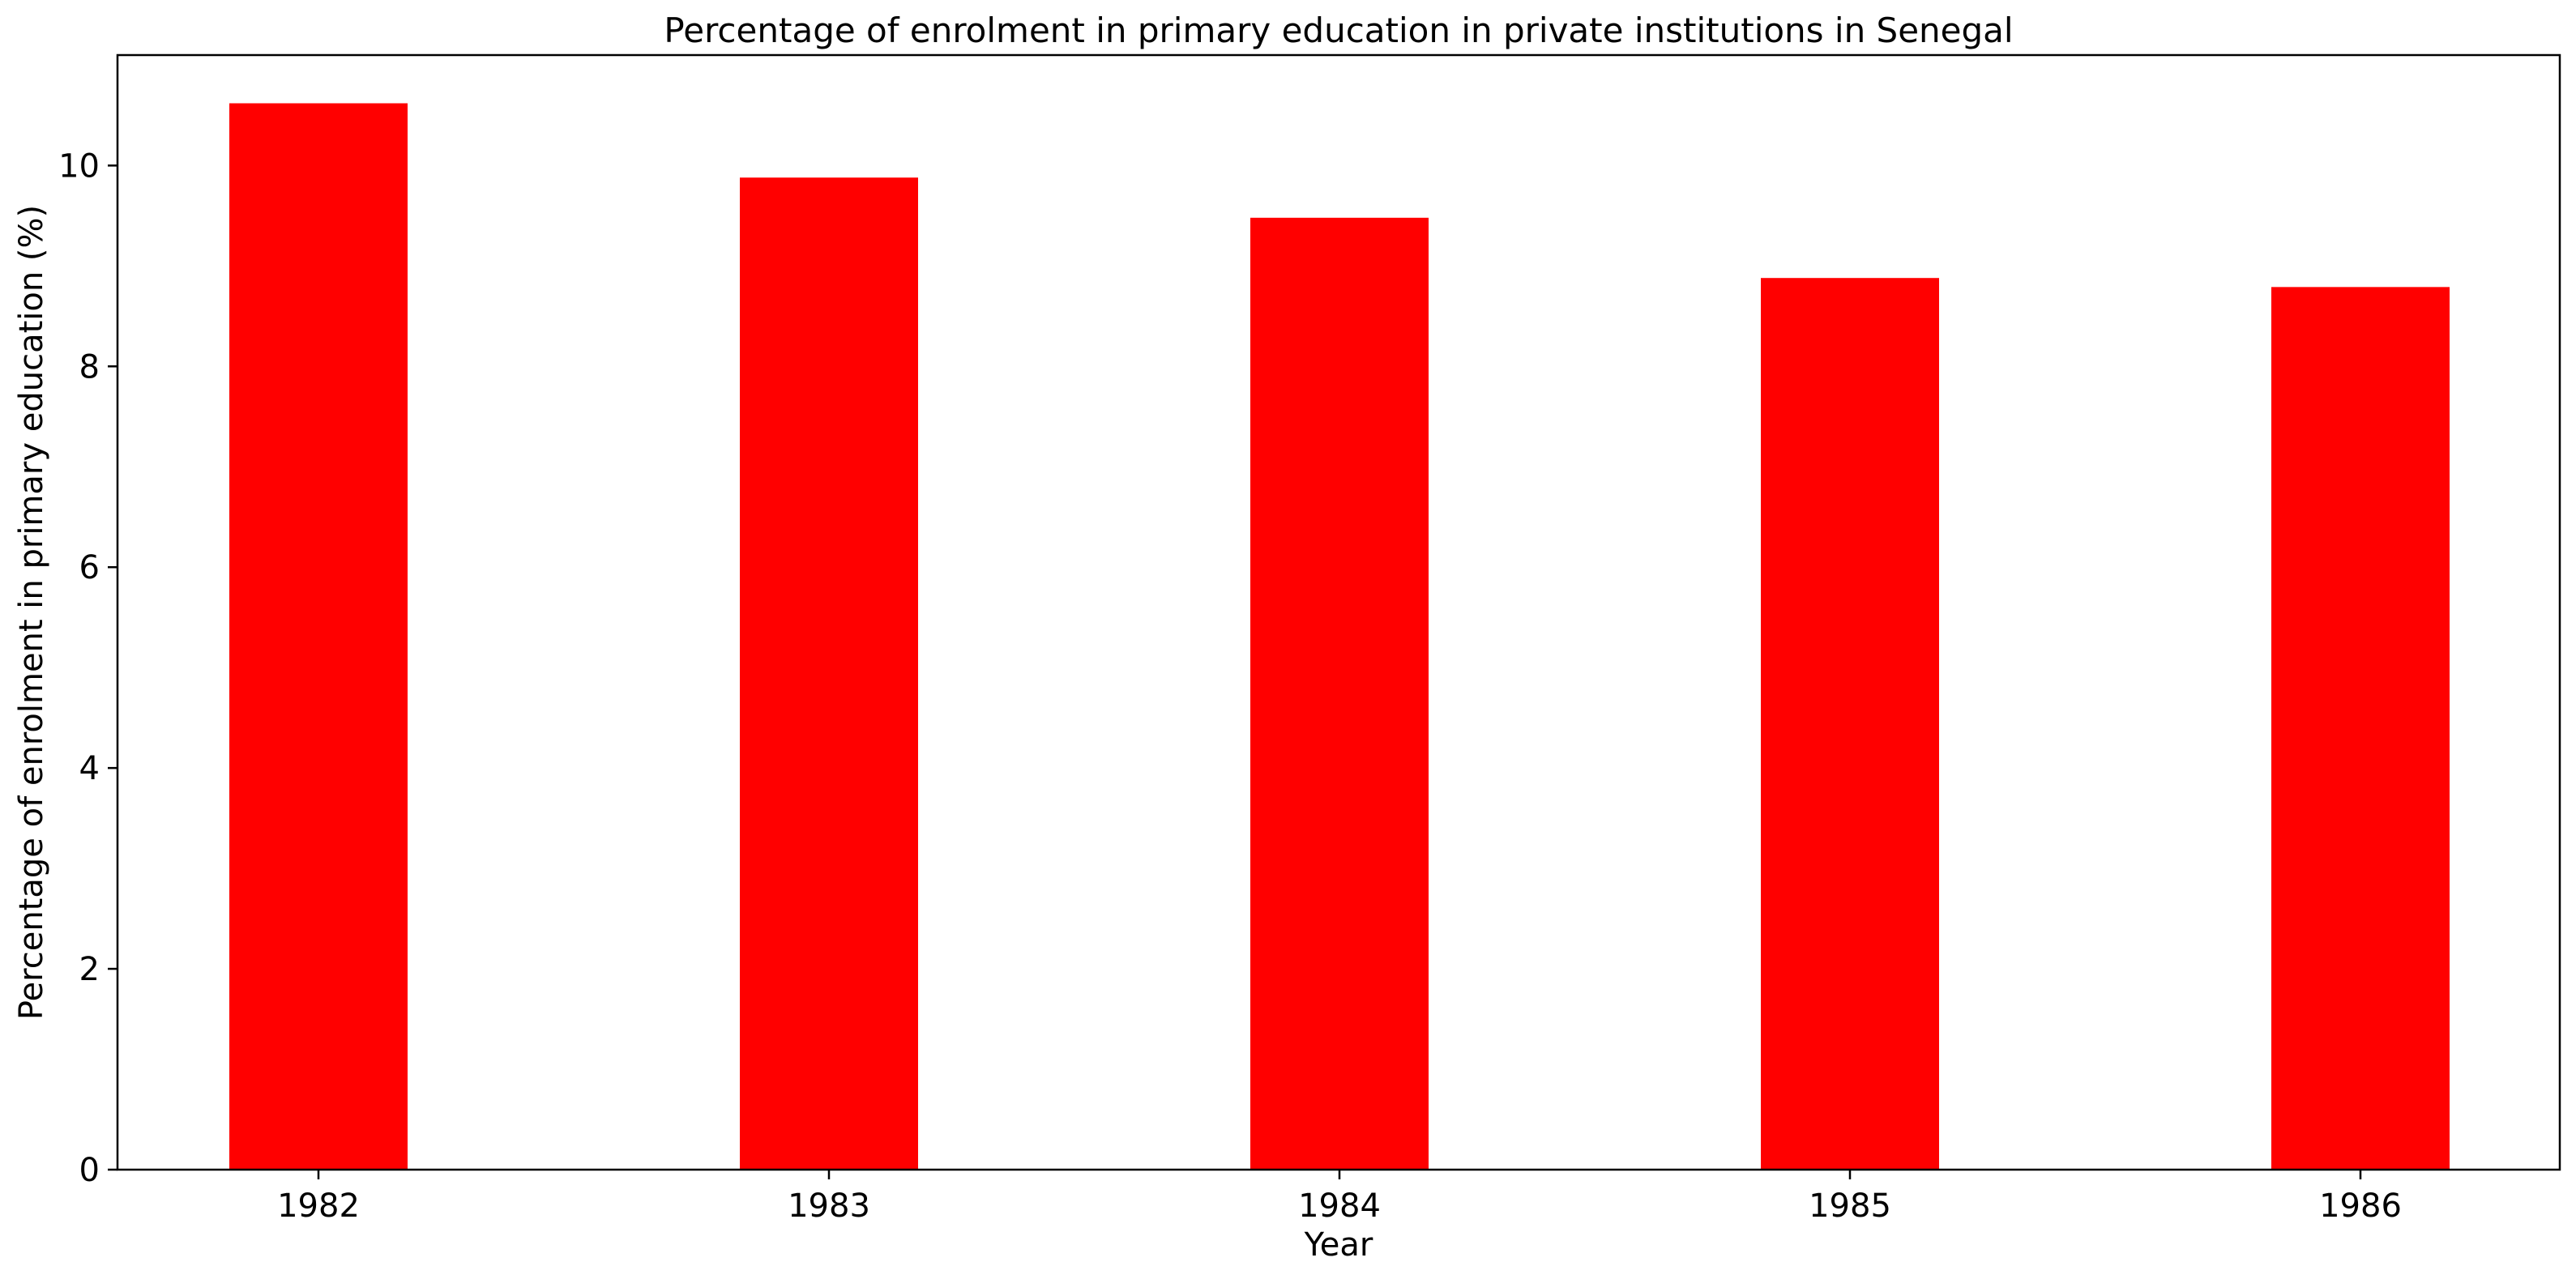  What do you see at coordinates (829, 673) in the screenshot?
I see `bar-1983` at bounding box center [829, 673].